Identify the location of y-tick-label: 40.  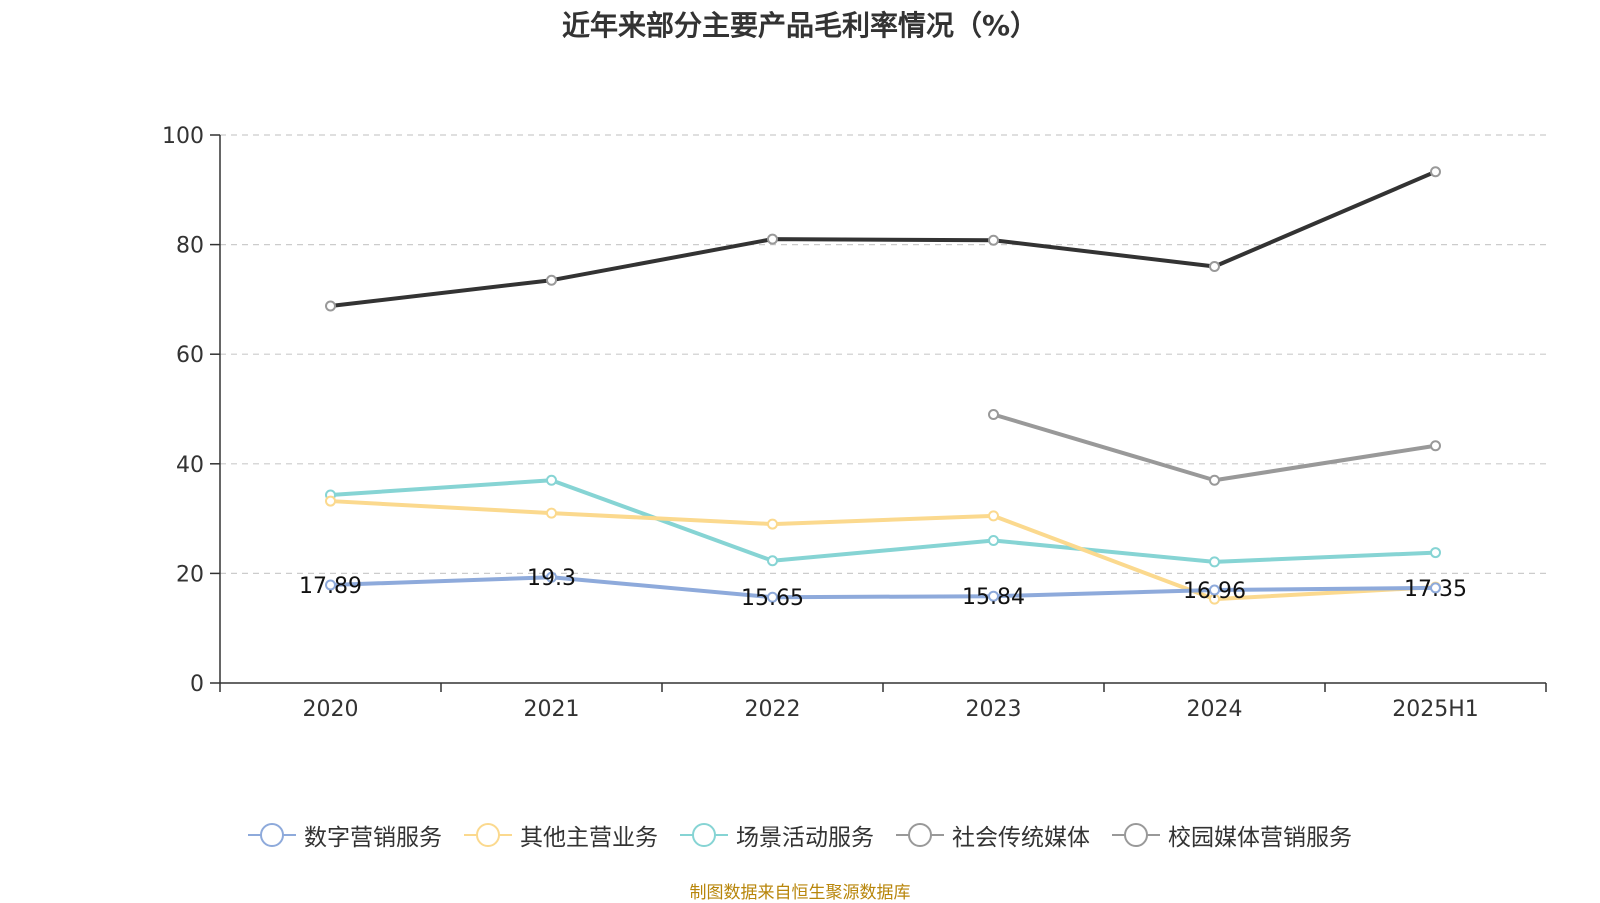
(190, 465).